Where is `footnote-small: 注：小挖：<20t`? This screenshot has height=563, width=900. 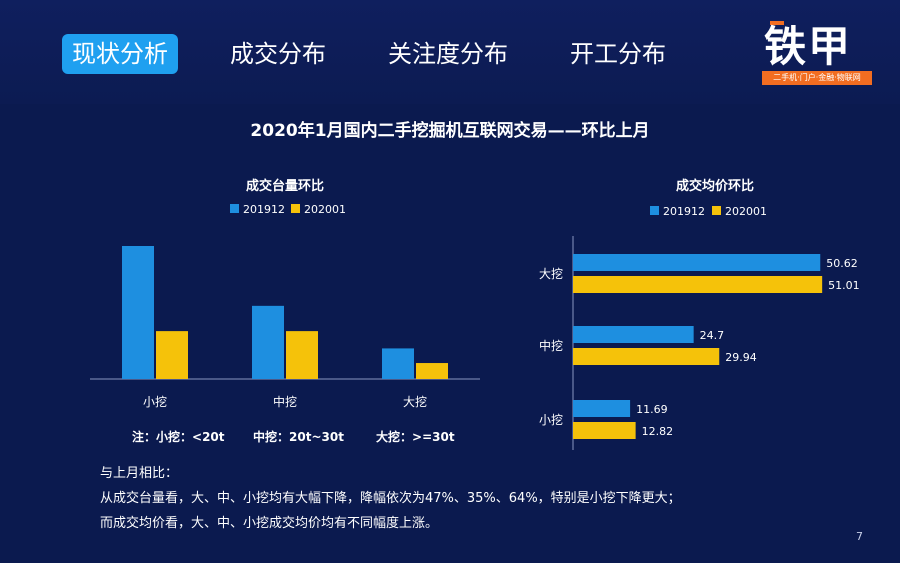 footnote-small: 注：小挖：<20t is located at coordinates (178, 436).